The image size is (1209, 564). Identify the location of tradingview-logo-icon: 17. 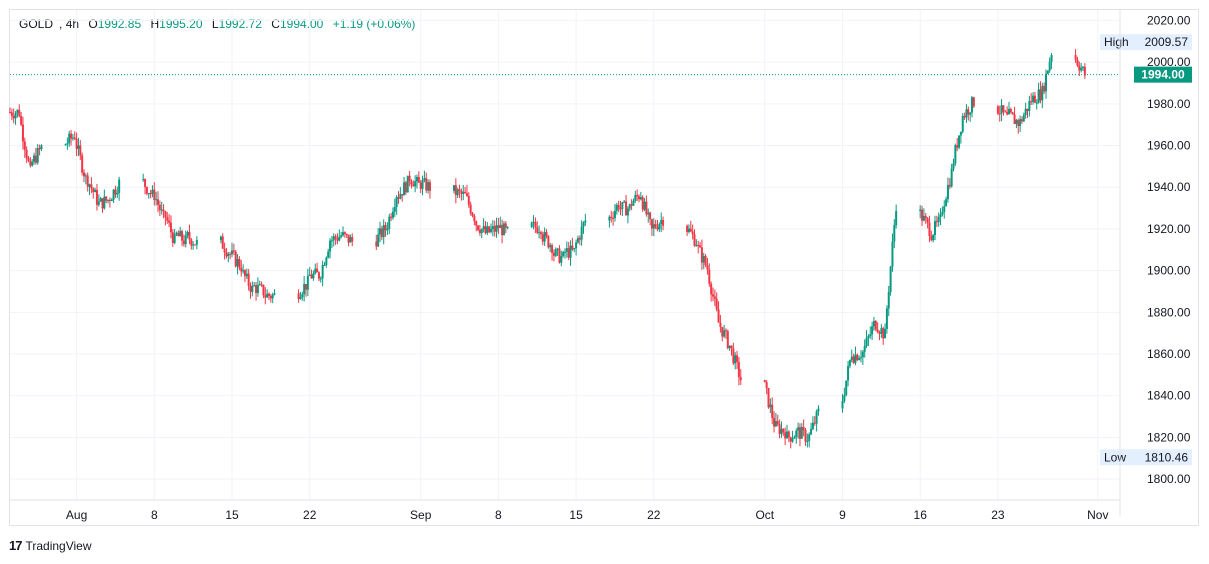
(16, 545).